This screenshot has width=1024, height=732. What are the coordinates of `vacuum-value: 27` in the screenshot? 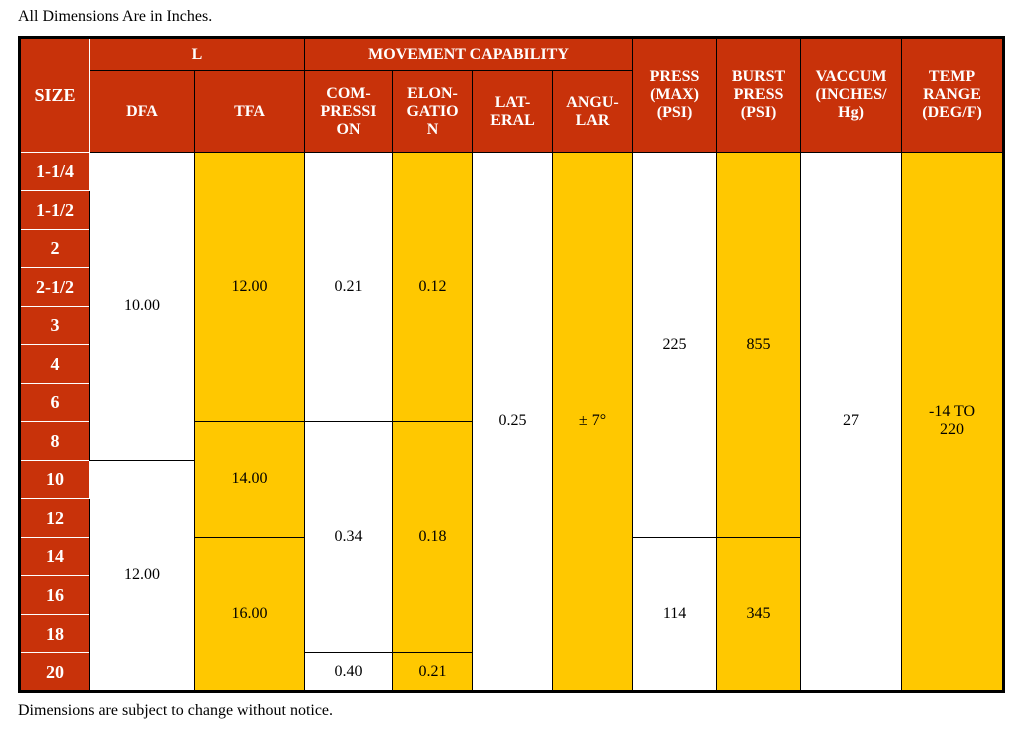 It's located at (851, 422).